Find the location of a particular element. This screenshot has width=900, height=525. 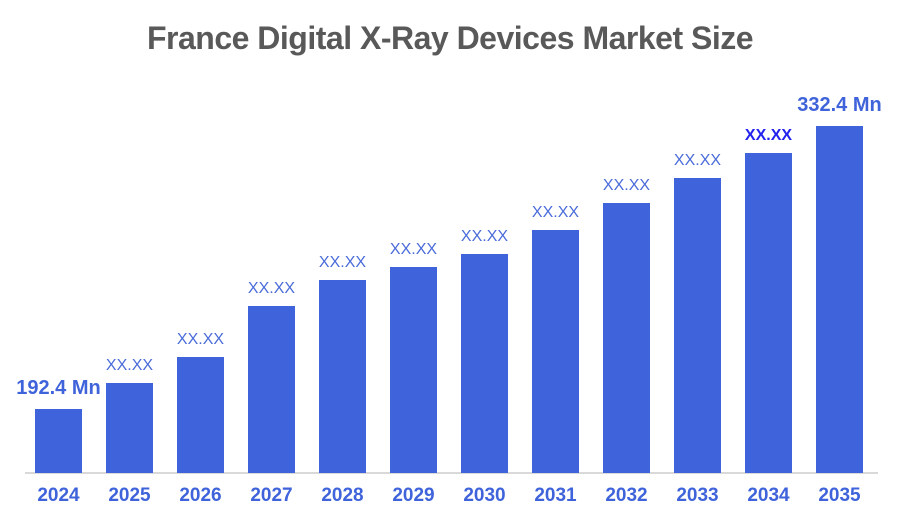

bar-2030 is located at coordinates (484, 363).